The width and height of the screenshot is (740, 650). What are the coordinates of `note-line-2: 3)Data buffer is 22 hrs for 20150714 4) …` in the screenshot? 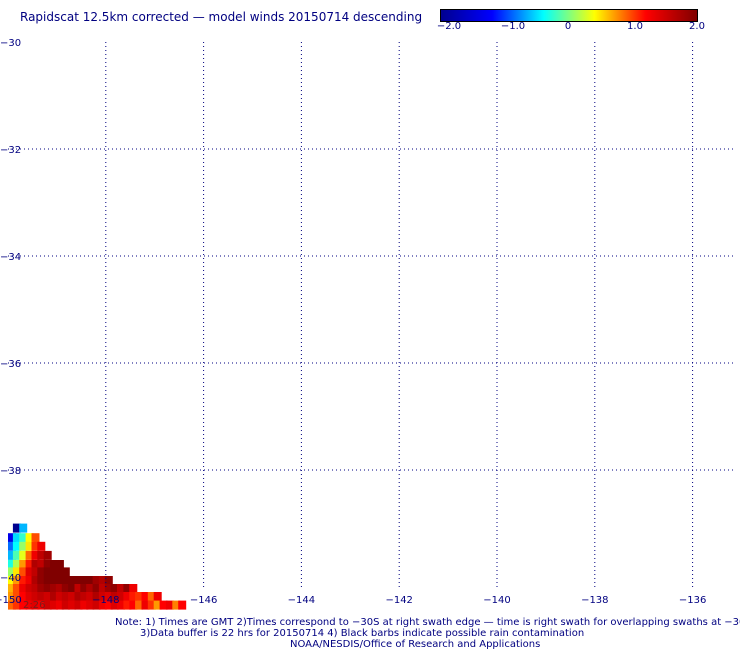 It's located at (362, 633).